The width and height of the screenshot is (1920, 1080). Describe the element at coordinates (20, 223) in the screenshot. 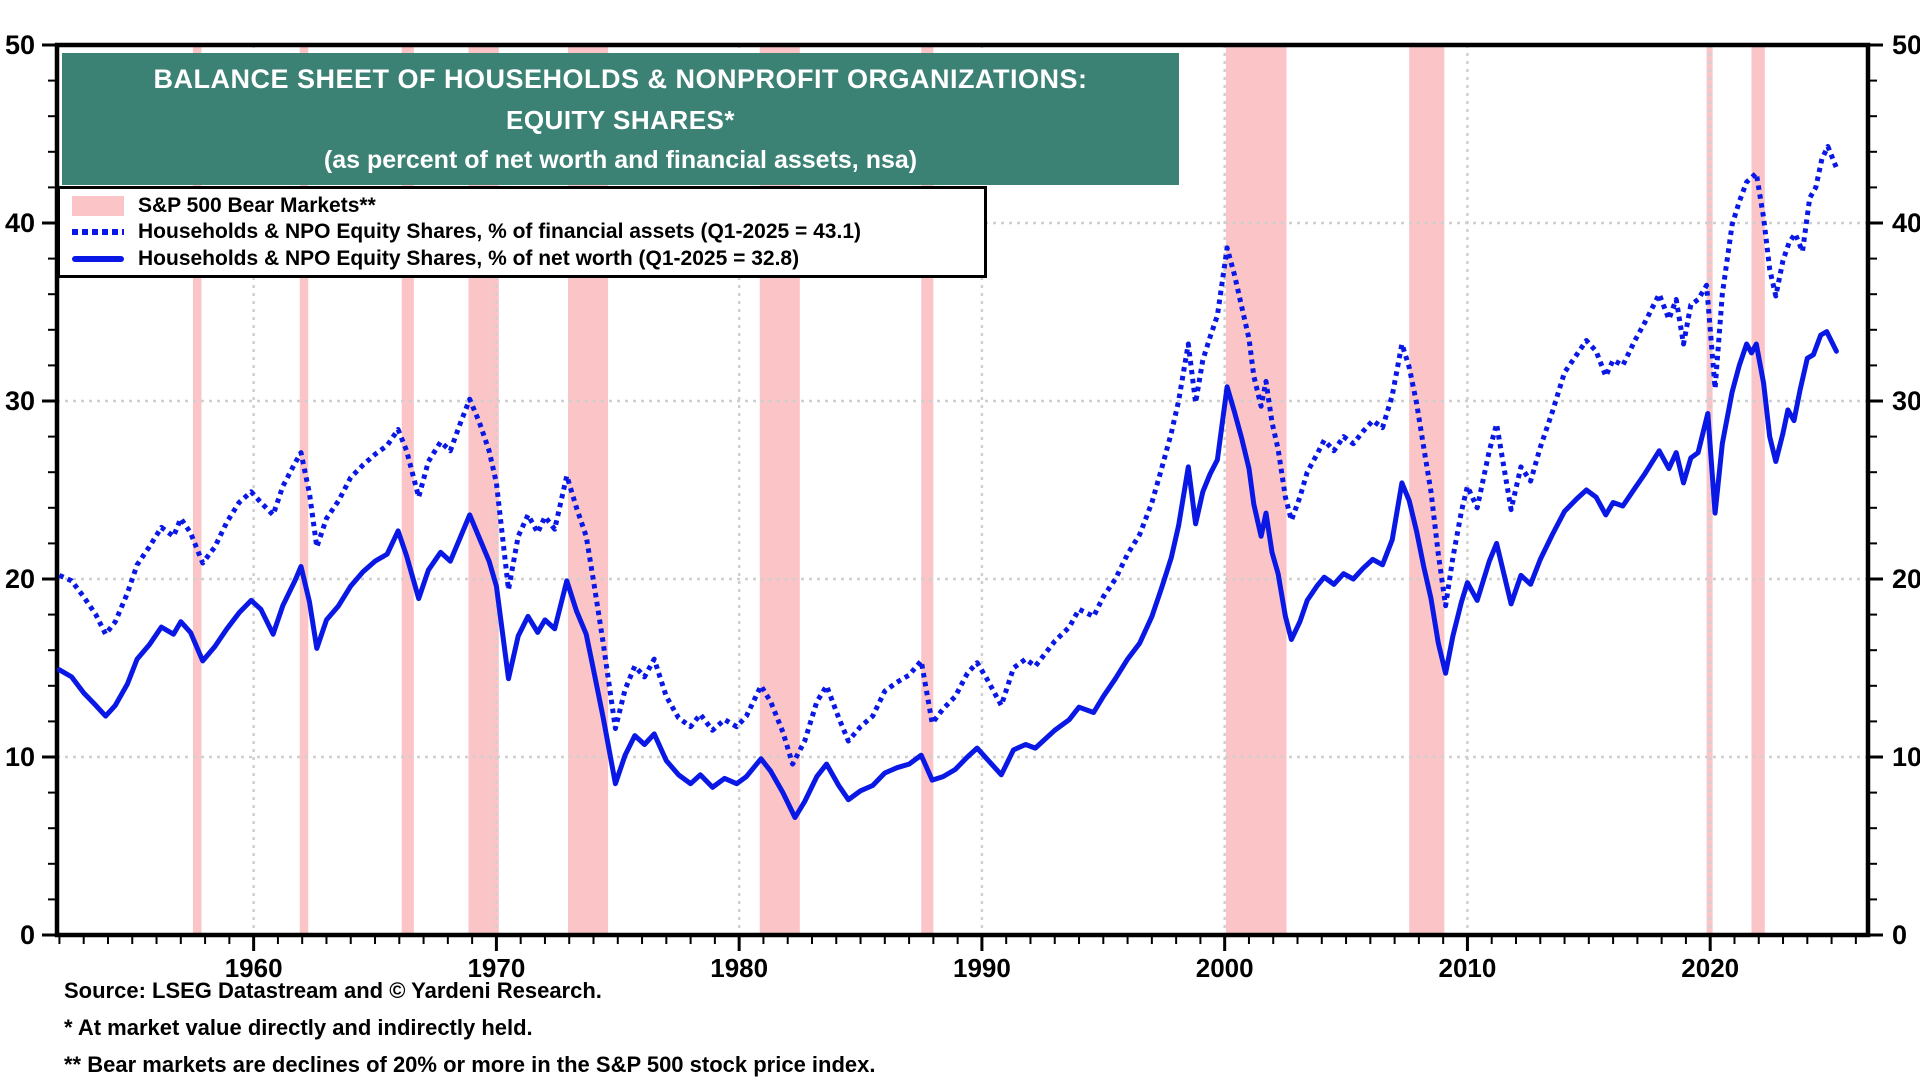

I see `y-axis-label-left: 40` at that location.